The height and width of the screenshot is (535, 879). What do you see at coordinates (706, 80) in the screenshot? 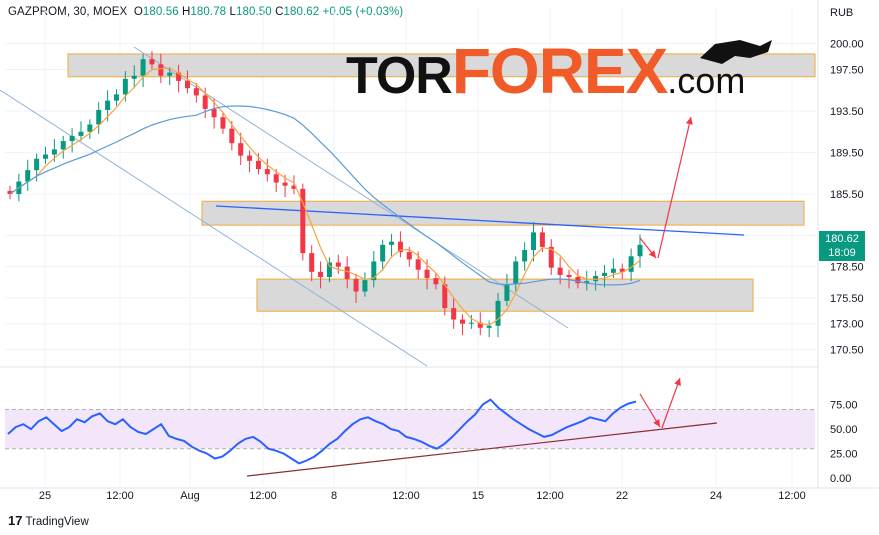
I see `logo-text-com: .com` at bounding box center [706, 80].